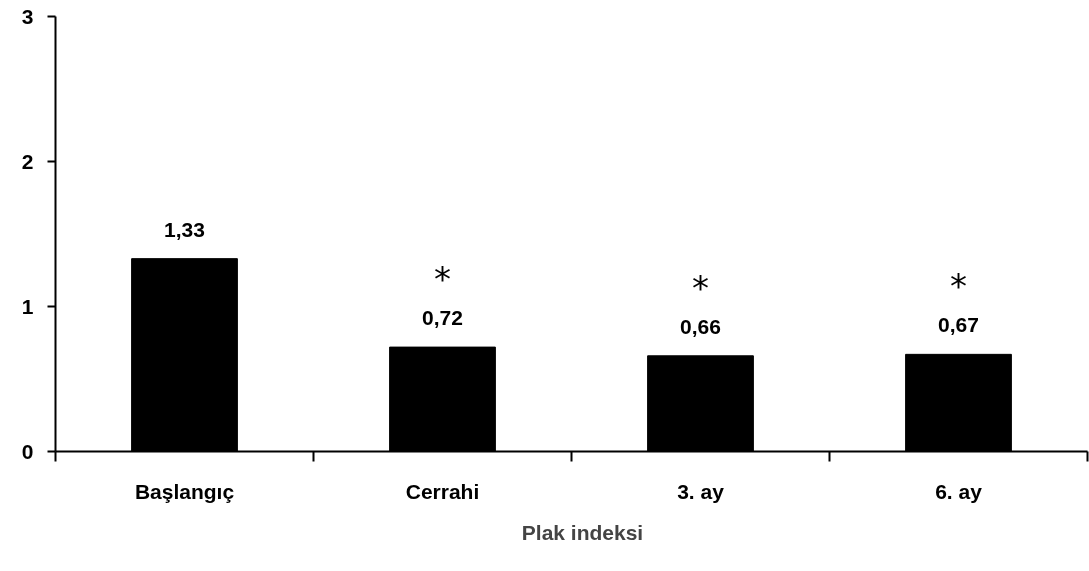 This screenshot has height=571, width=1089. Describe the element at coordinates (701, 491) in the screenshot. I see `x-tick-label: 3. ay` at that location.